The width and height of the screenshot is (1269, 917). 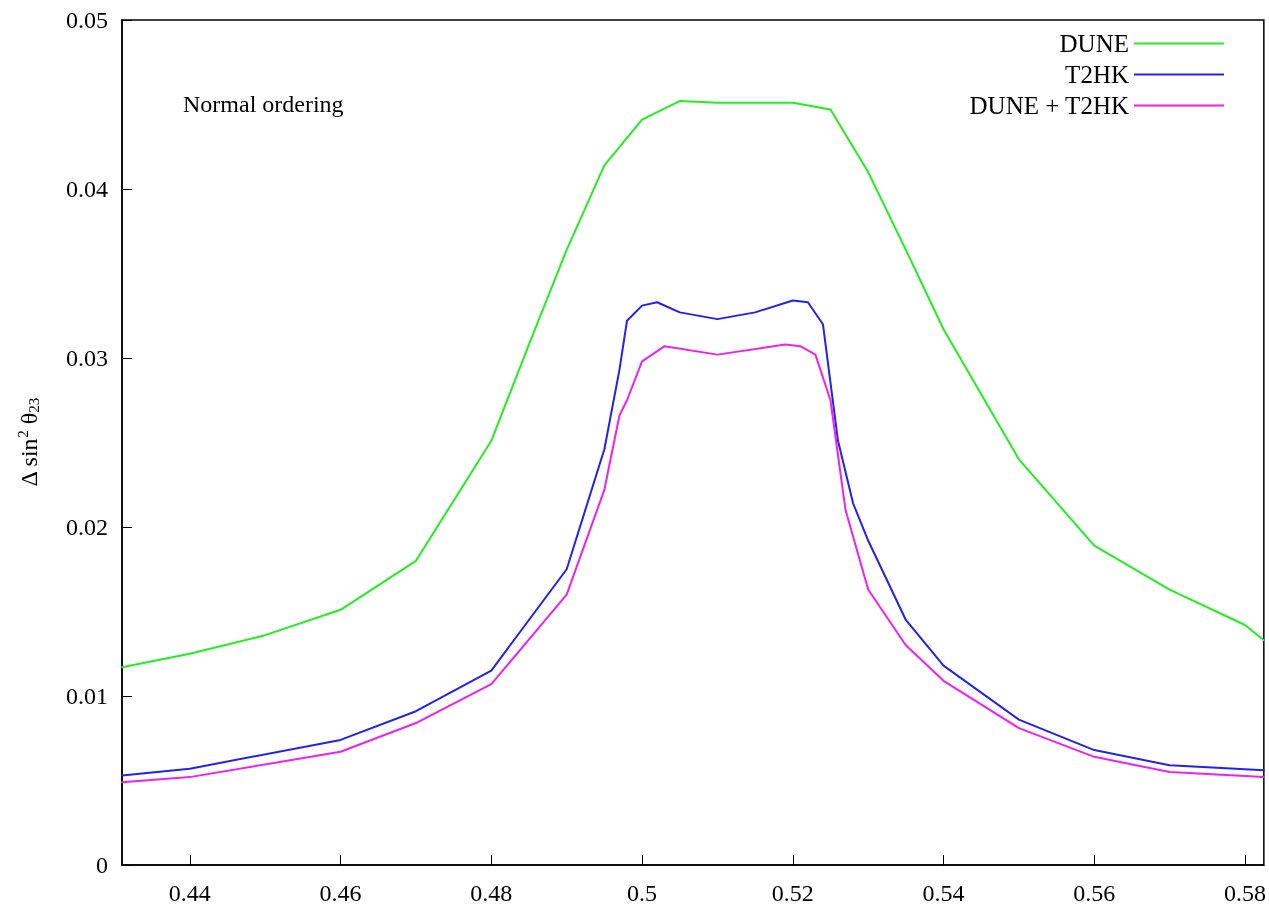 What do you see at coordinates (102, 865) in the screenshot?
I see `y-tick-label: 0` at bounding box center [102, 865].